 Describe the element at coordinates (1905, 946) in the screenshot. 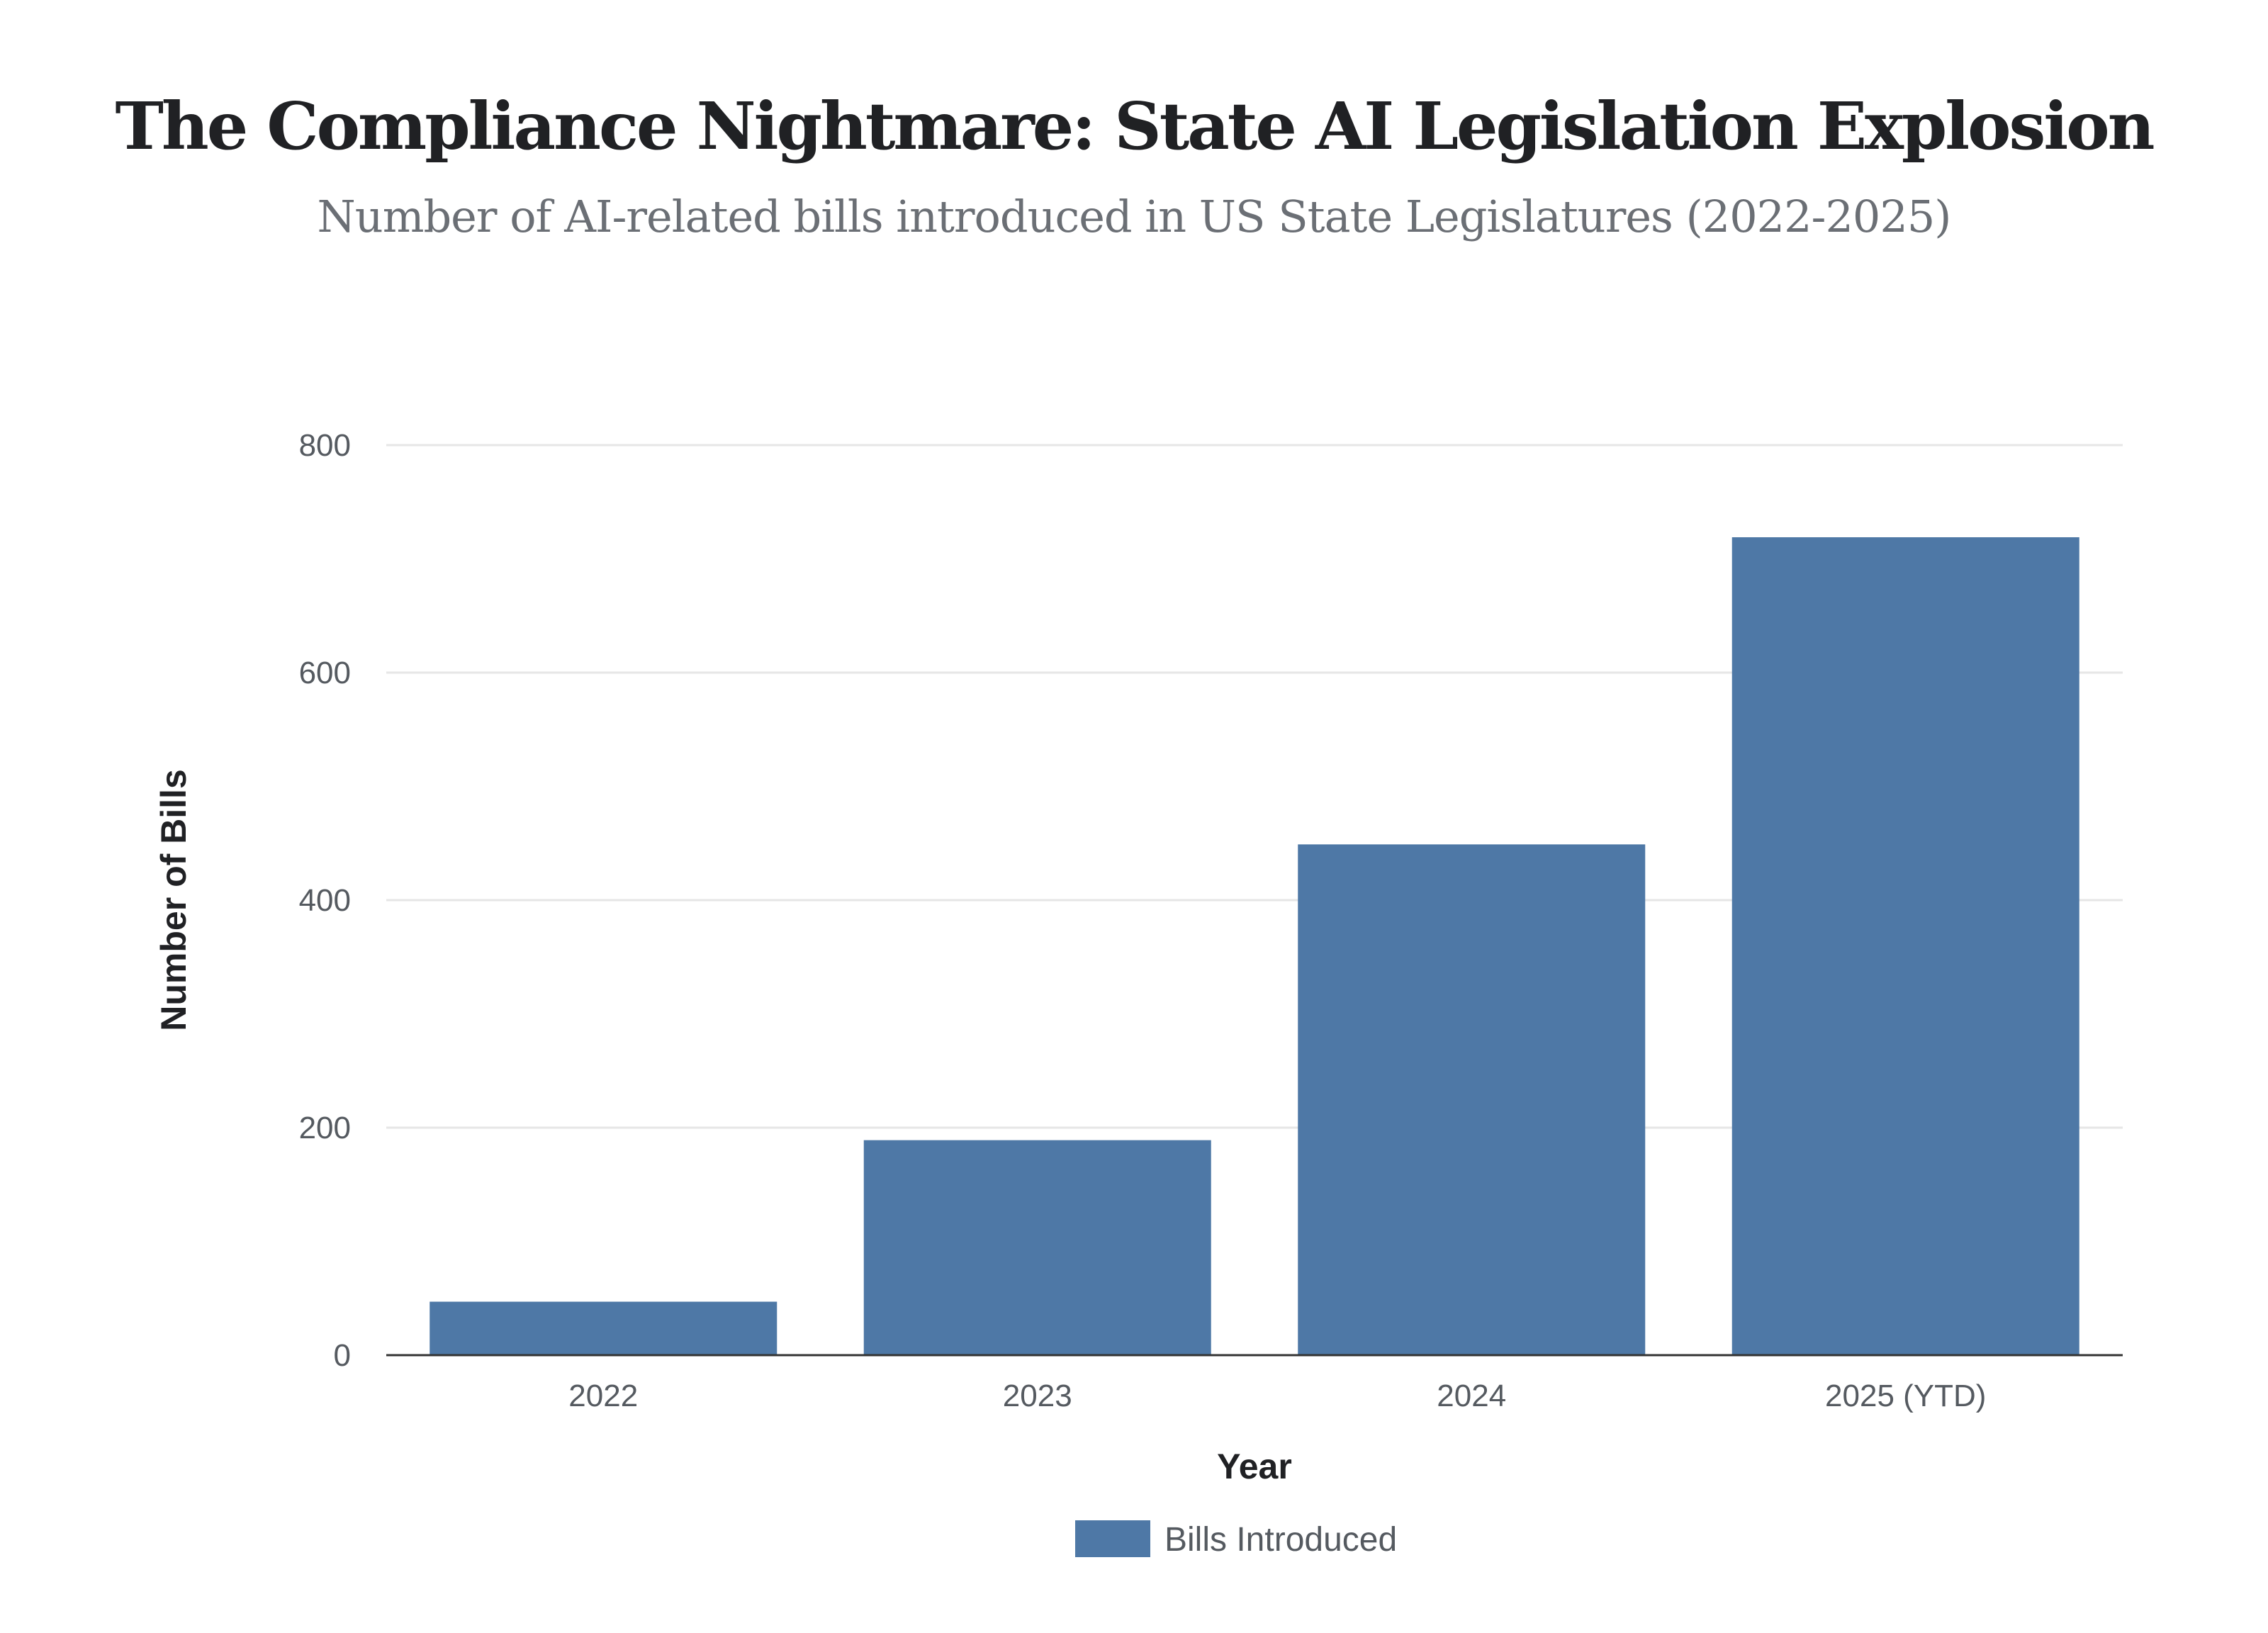

I see `bar-2025-ytd` at that location.